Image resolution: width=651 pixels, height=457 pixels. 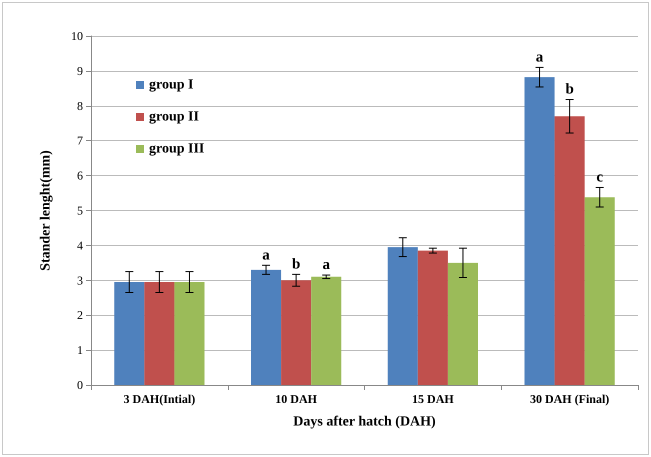 What do you see at coordinates (80, 141) in the screenshot?
I see `y-tick-label: 7` at bounding box center [80, 141].